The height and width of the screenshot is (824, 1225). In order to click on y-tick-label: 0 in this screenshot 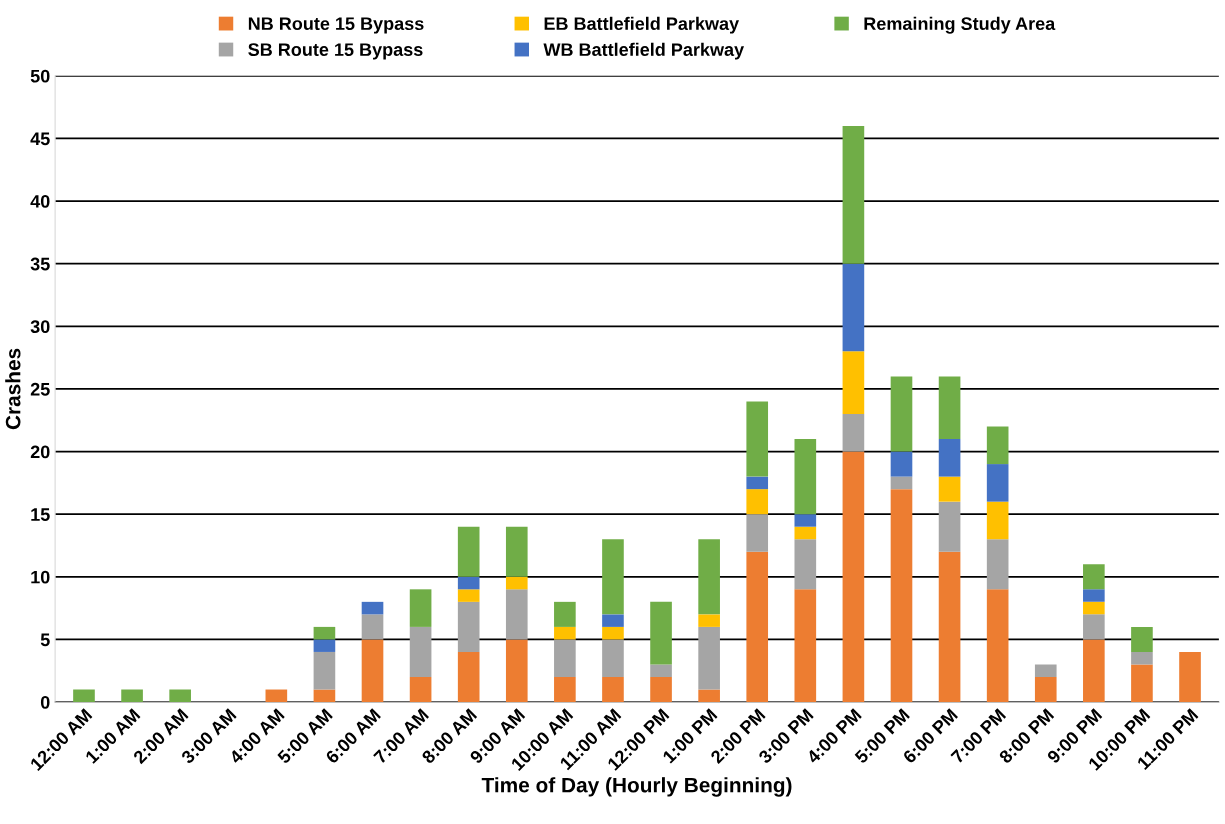, I will do `click(45, 702)`.